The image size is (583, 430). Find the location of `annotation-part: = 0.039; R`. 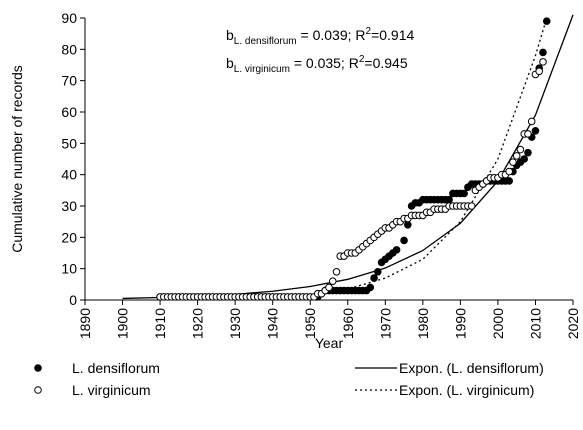

annotation-part: = 0.039; R is located at coordinates (331, 35).